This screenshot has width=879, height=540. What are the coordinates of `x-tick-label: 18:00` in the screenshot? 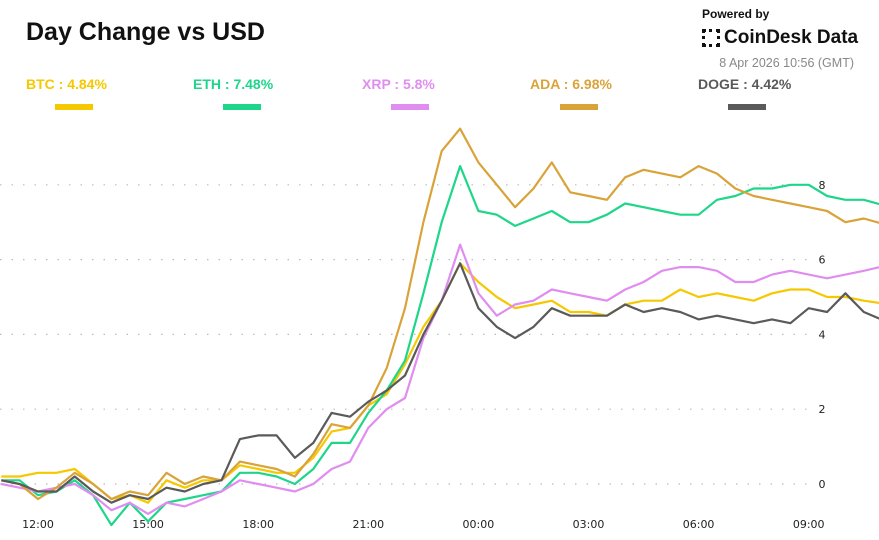 It's located at (258, 524).